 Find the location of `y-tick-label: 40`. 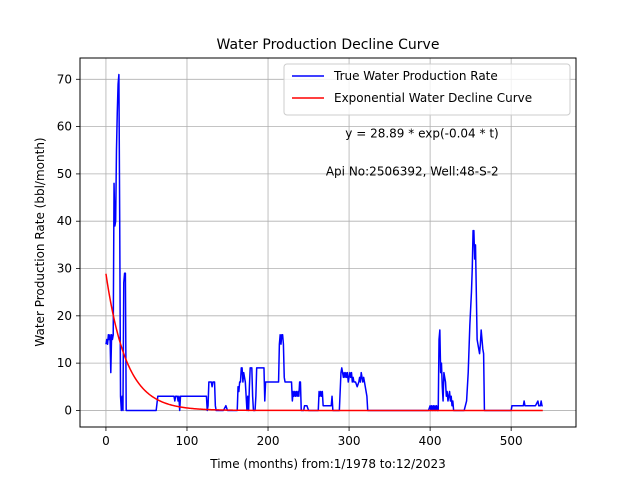

y-tick-label: 40 is located at coordinates (64, 221).